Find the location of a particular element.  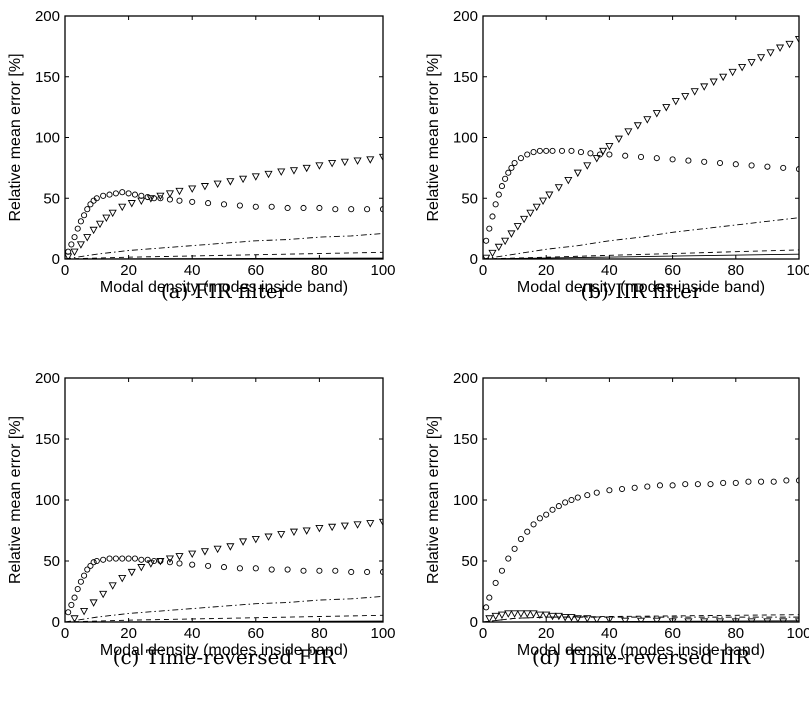

y-tick-label: 100 is located at coordinates (47, 500).